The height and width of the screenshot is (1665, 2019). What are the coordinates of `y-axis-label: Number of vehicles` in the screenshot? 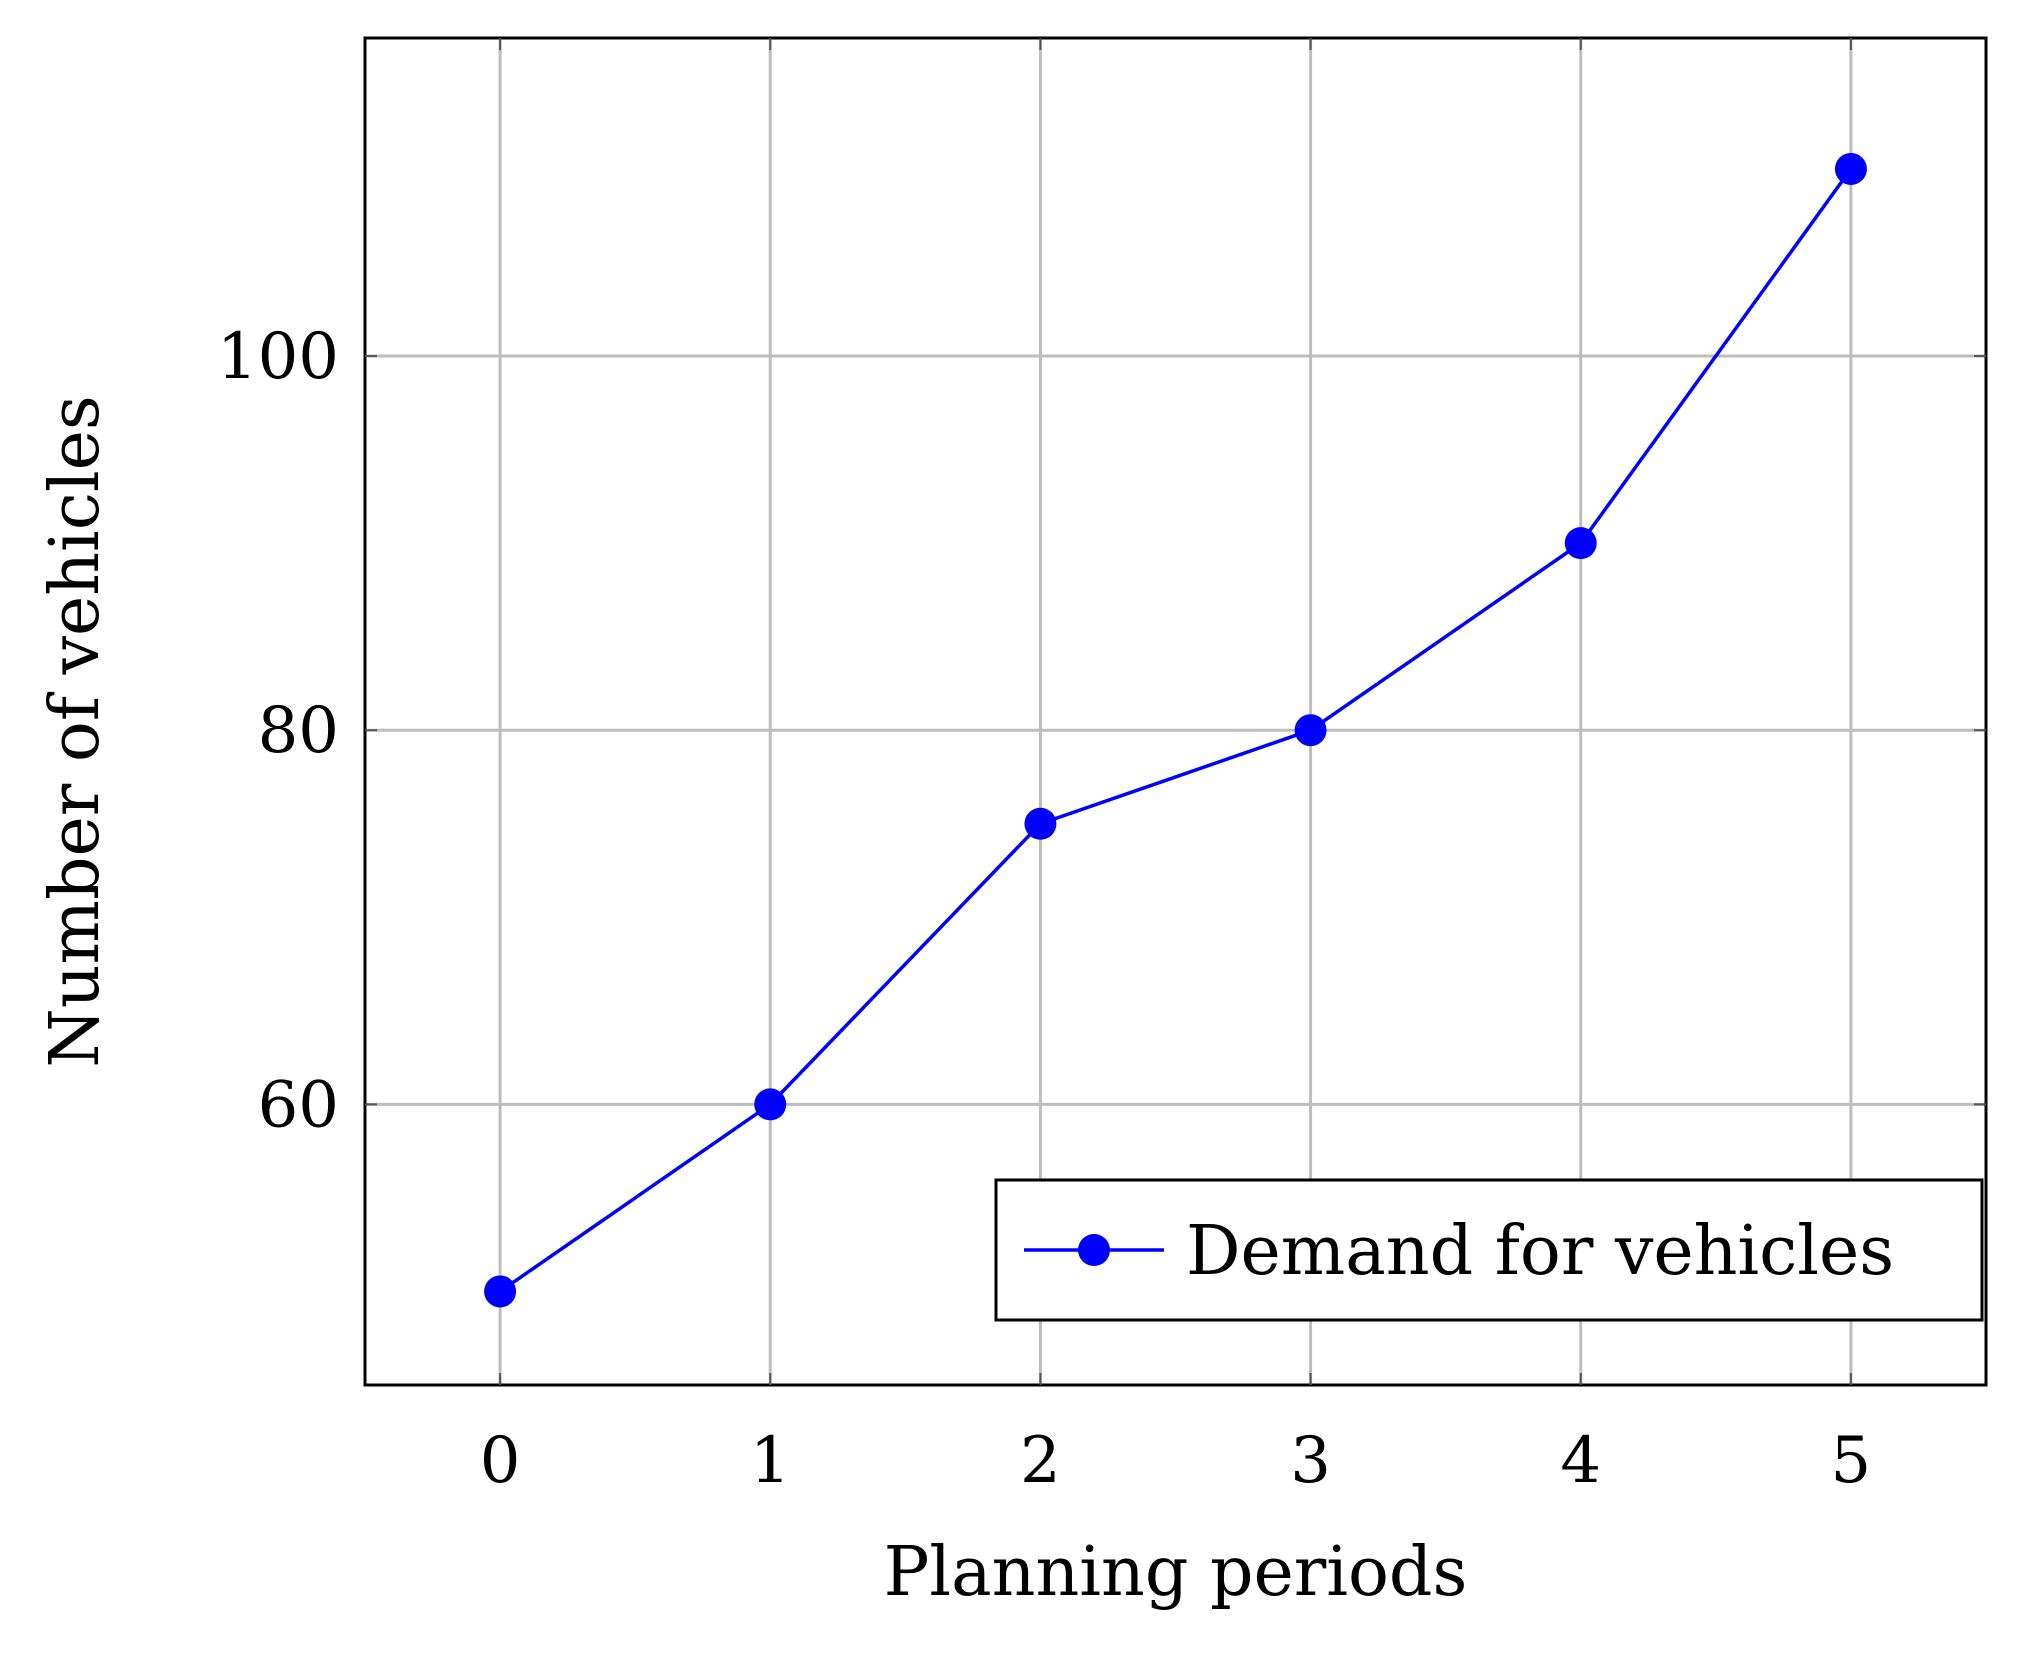 It's located at (75, 731).